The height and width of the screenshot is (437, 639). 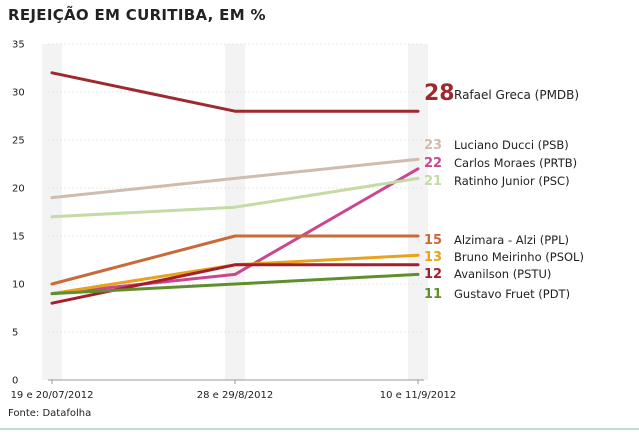 What do you see at coordinates (50, 413) in the screenshot?
I see `source-note: Fonte: Datafolha` at bounding box center [50, 413].